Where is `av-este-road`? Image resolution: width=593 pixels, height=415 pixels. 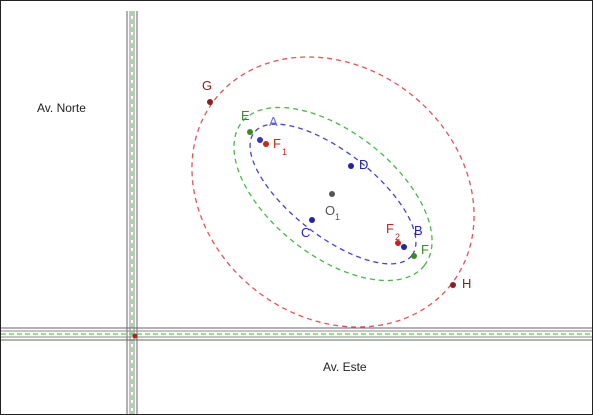
av-este-road is located at coordinates (296, 334).